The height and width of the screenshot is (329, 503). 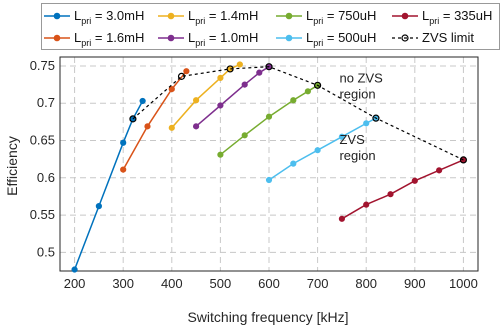 I want to click on x-tick-label: 1000, so click(x=463, y=283).